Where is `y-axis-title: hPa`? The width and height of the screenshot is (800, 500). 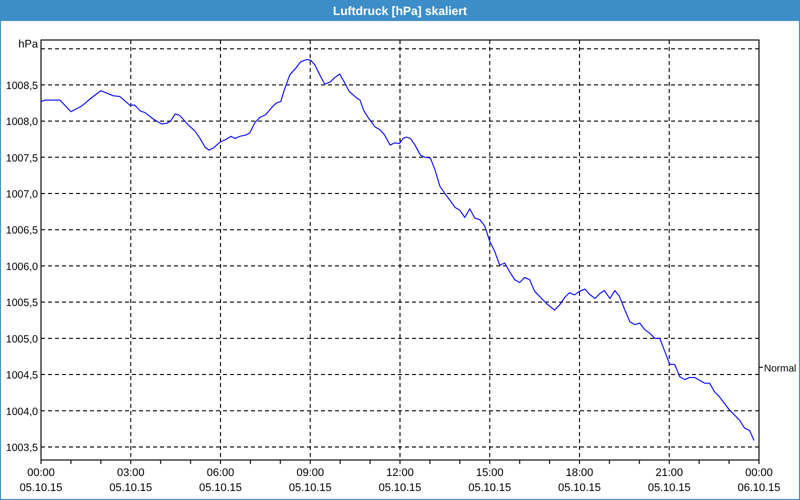
y-axis-title: hPa is located at coordinates (28, 44).